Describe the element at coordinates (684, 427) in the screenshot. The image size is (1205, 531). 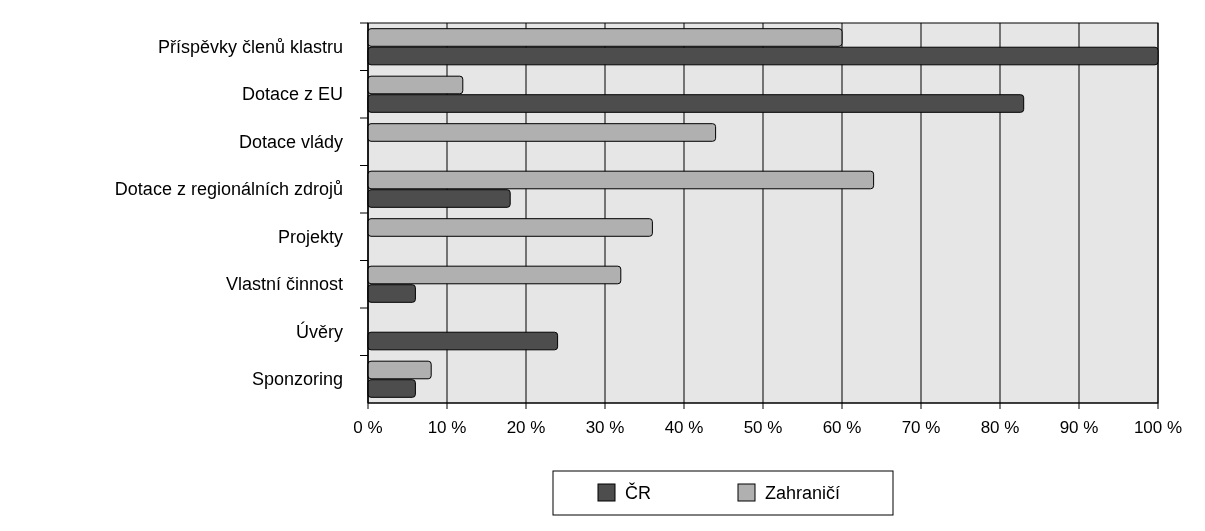
I see `x-tick-label: 40 %` at that location.